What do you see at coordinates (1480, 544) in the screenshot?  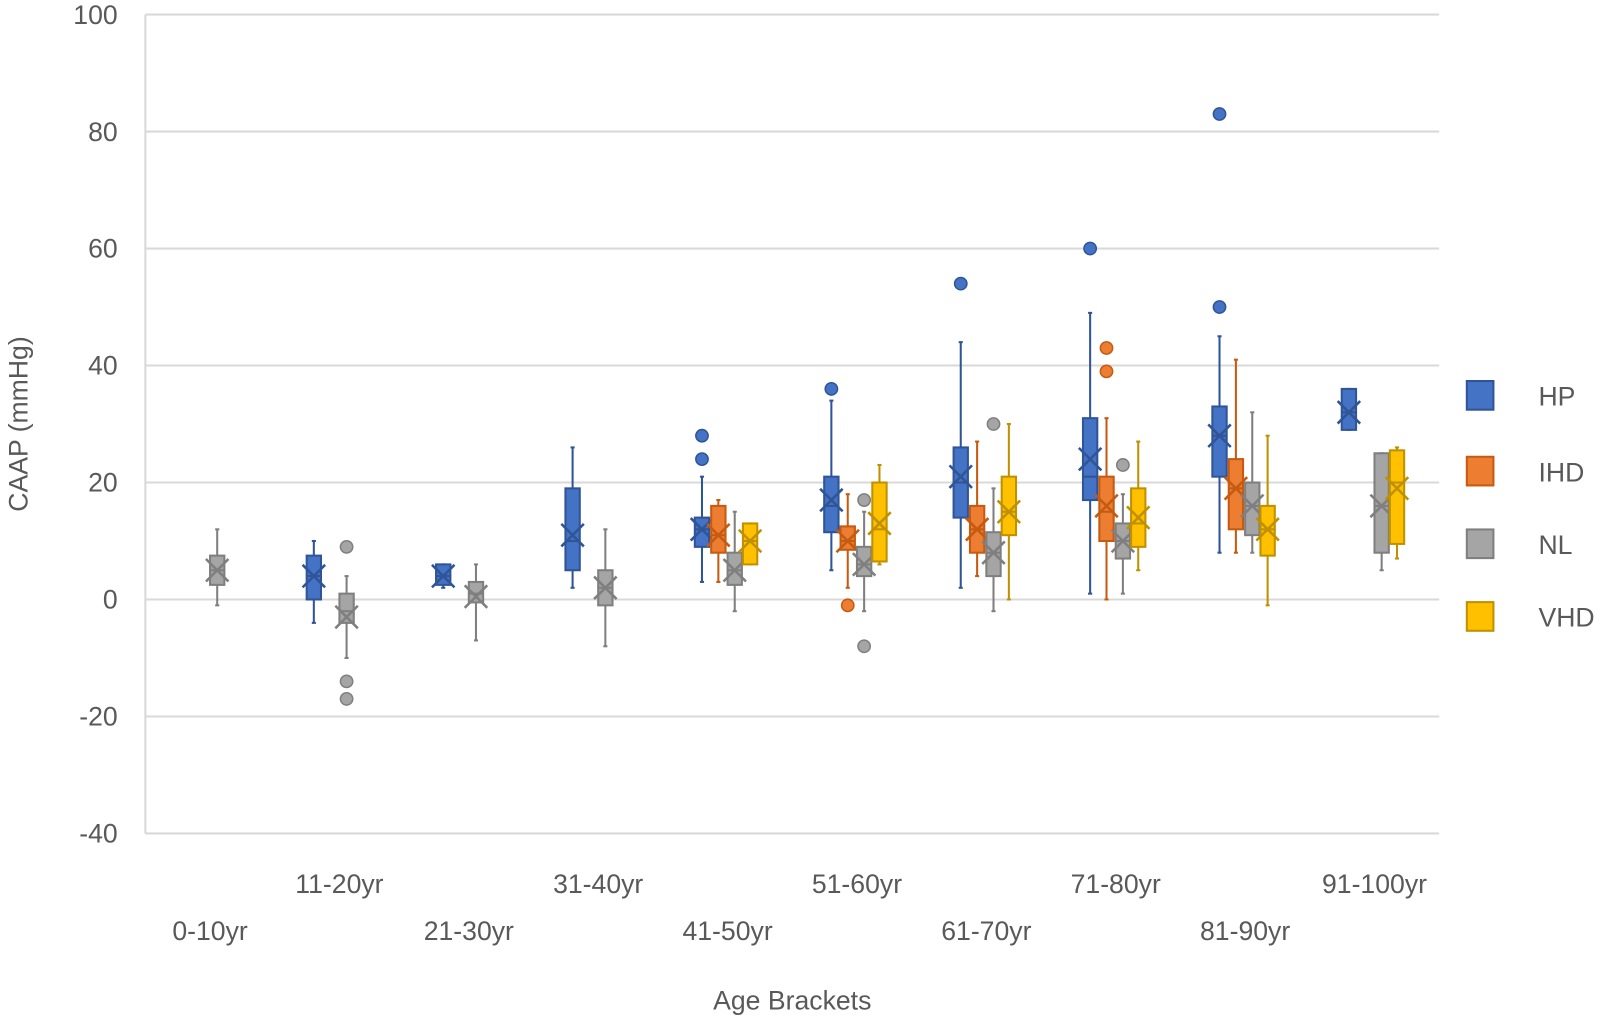 I see `legend-swatch-nl` at bounding box center [1480, 544].